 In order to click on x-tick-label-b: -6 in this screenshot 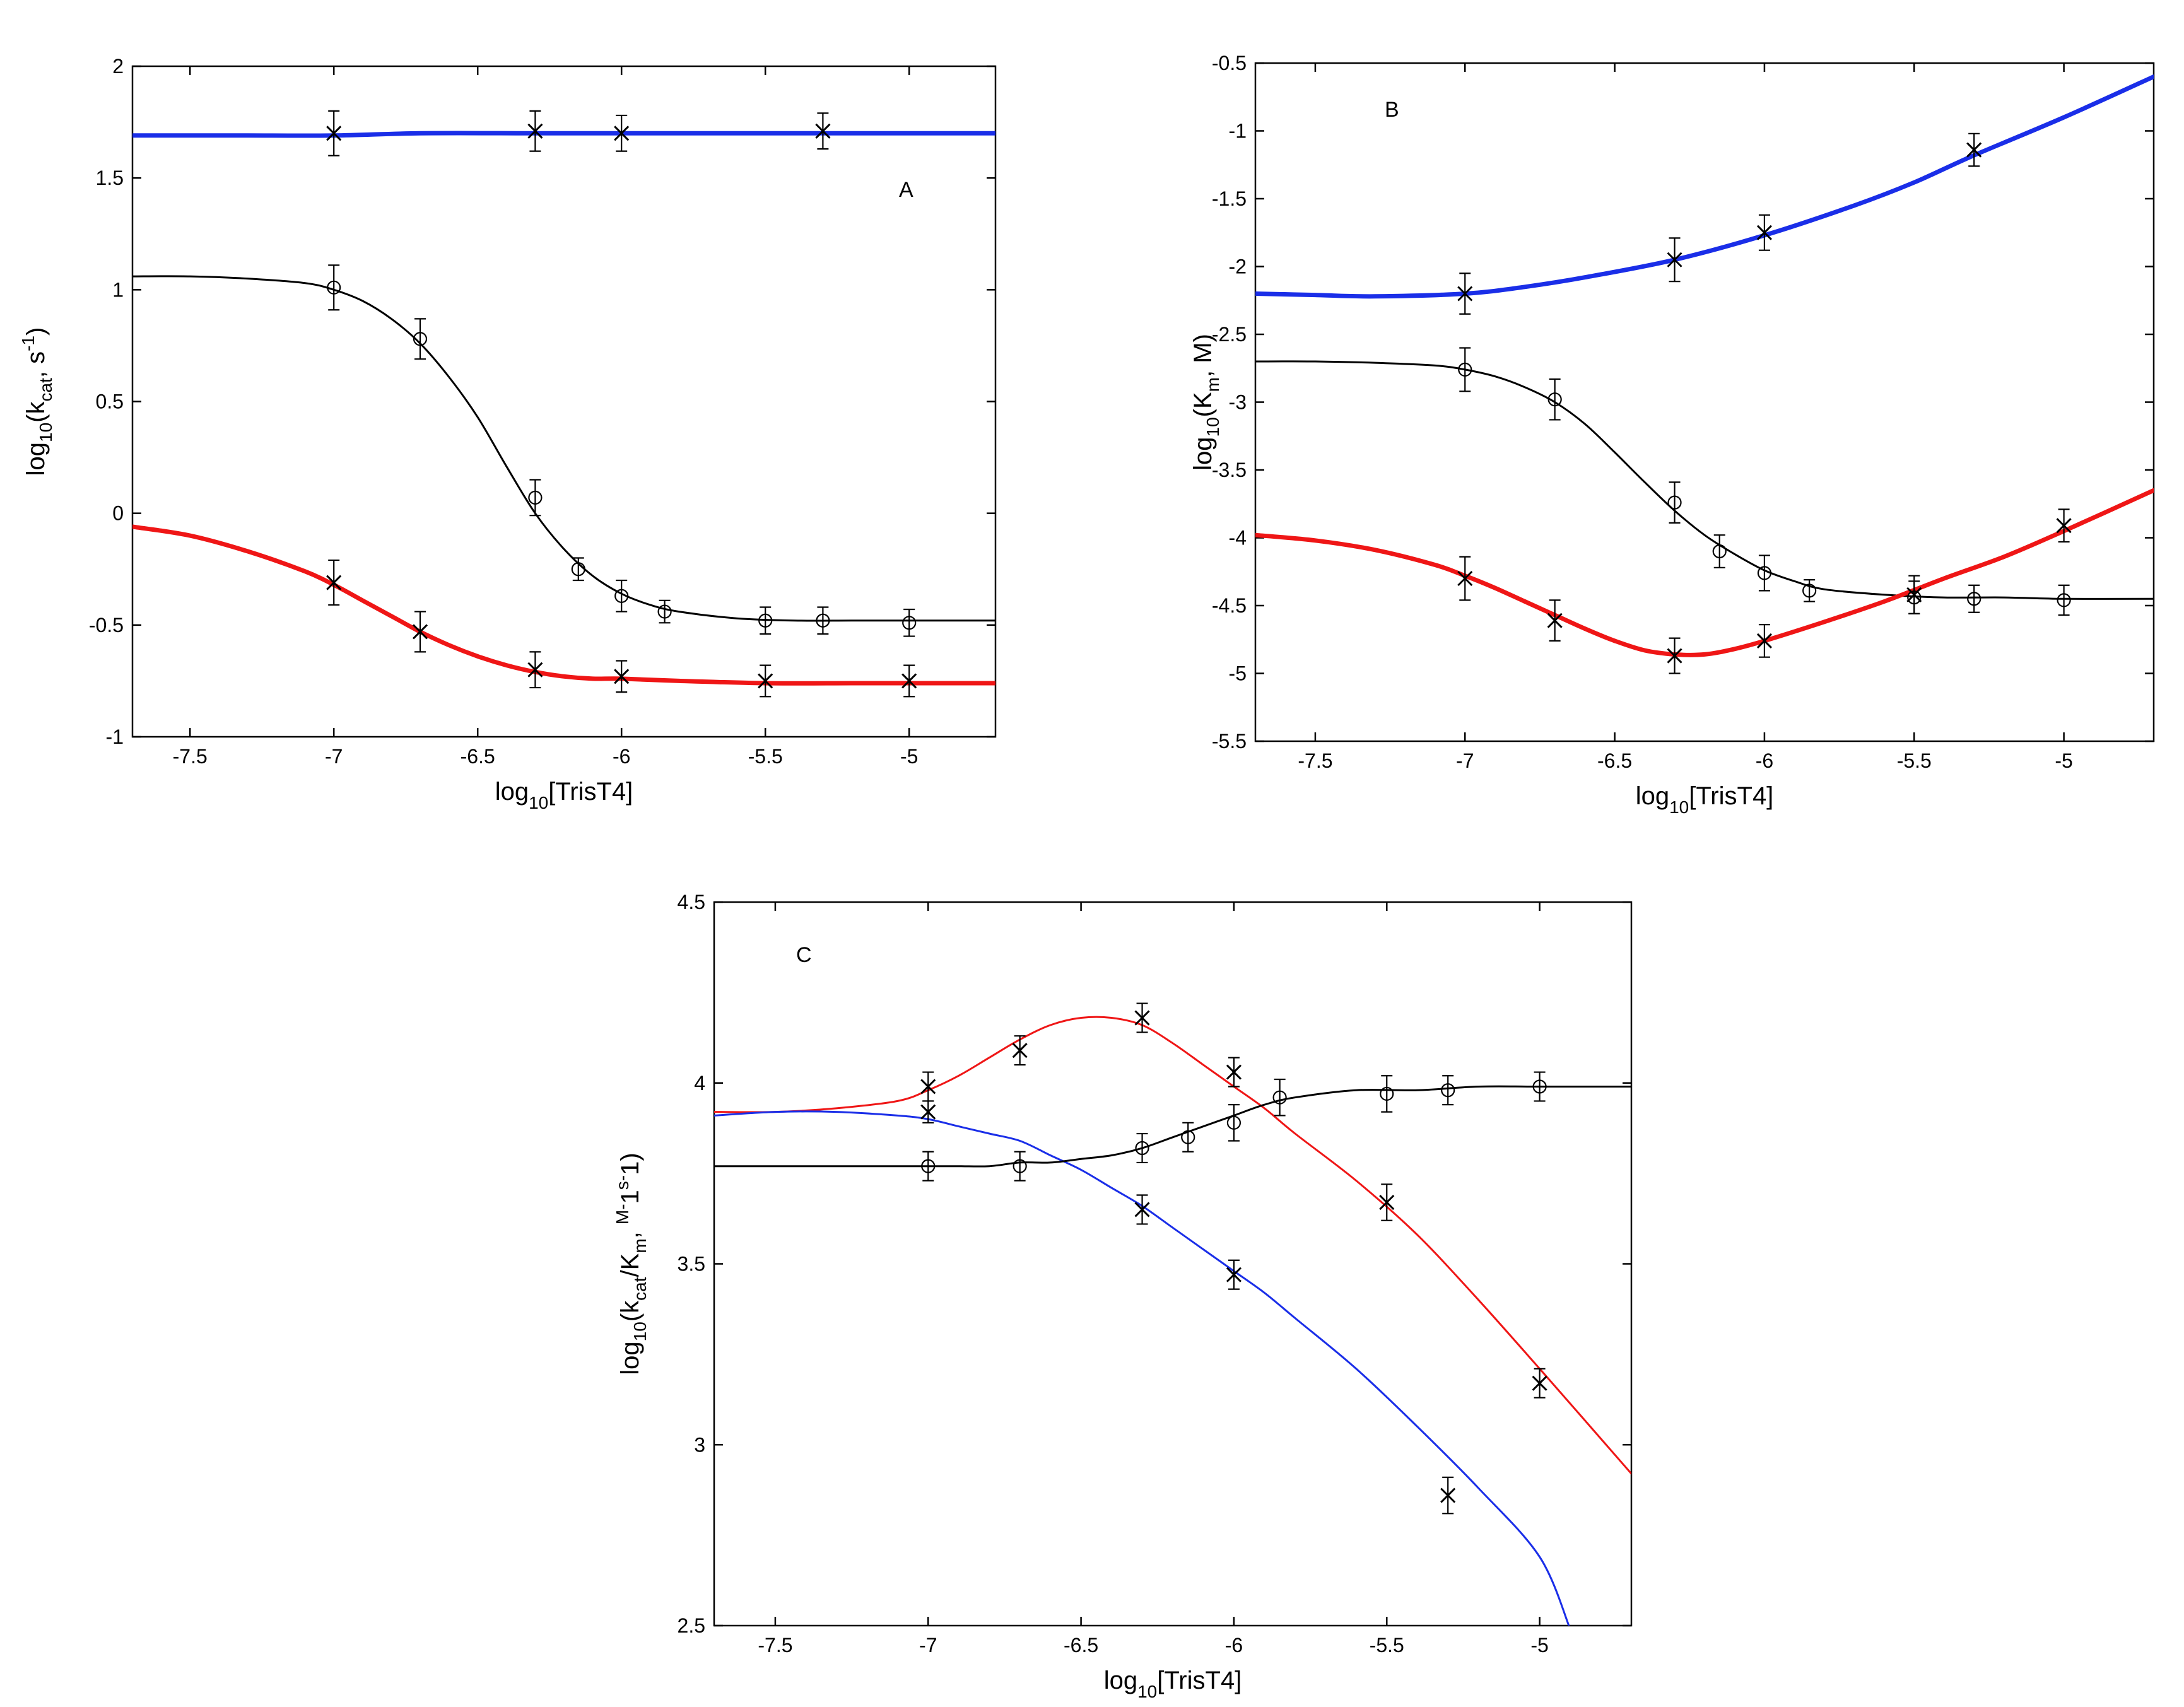, I will do `click(1764, 761)`.